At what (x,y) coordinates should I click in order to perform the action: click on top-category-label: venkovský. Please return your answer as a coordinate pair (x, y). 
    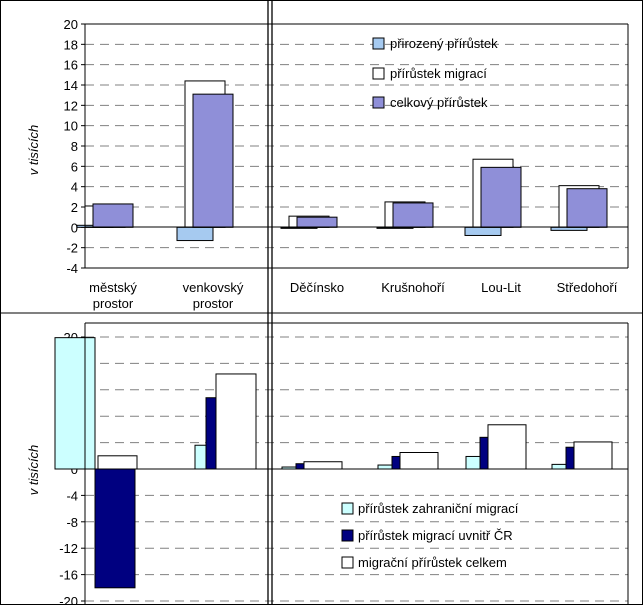
    Looking at the image, I should click on (213, 287).